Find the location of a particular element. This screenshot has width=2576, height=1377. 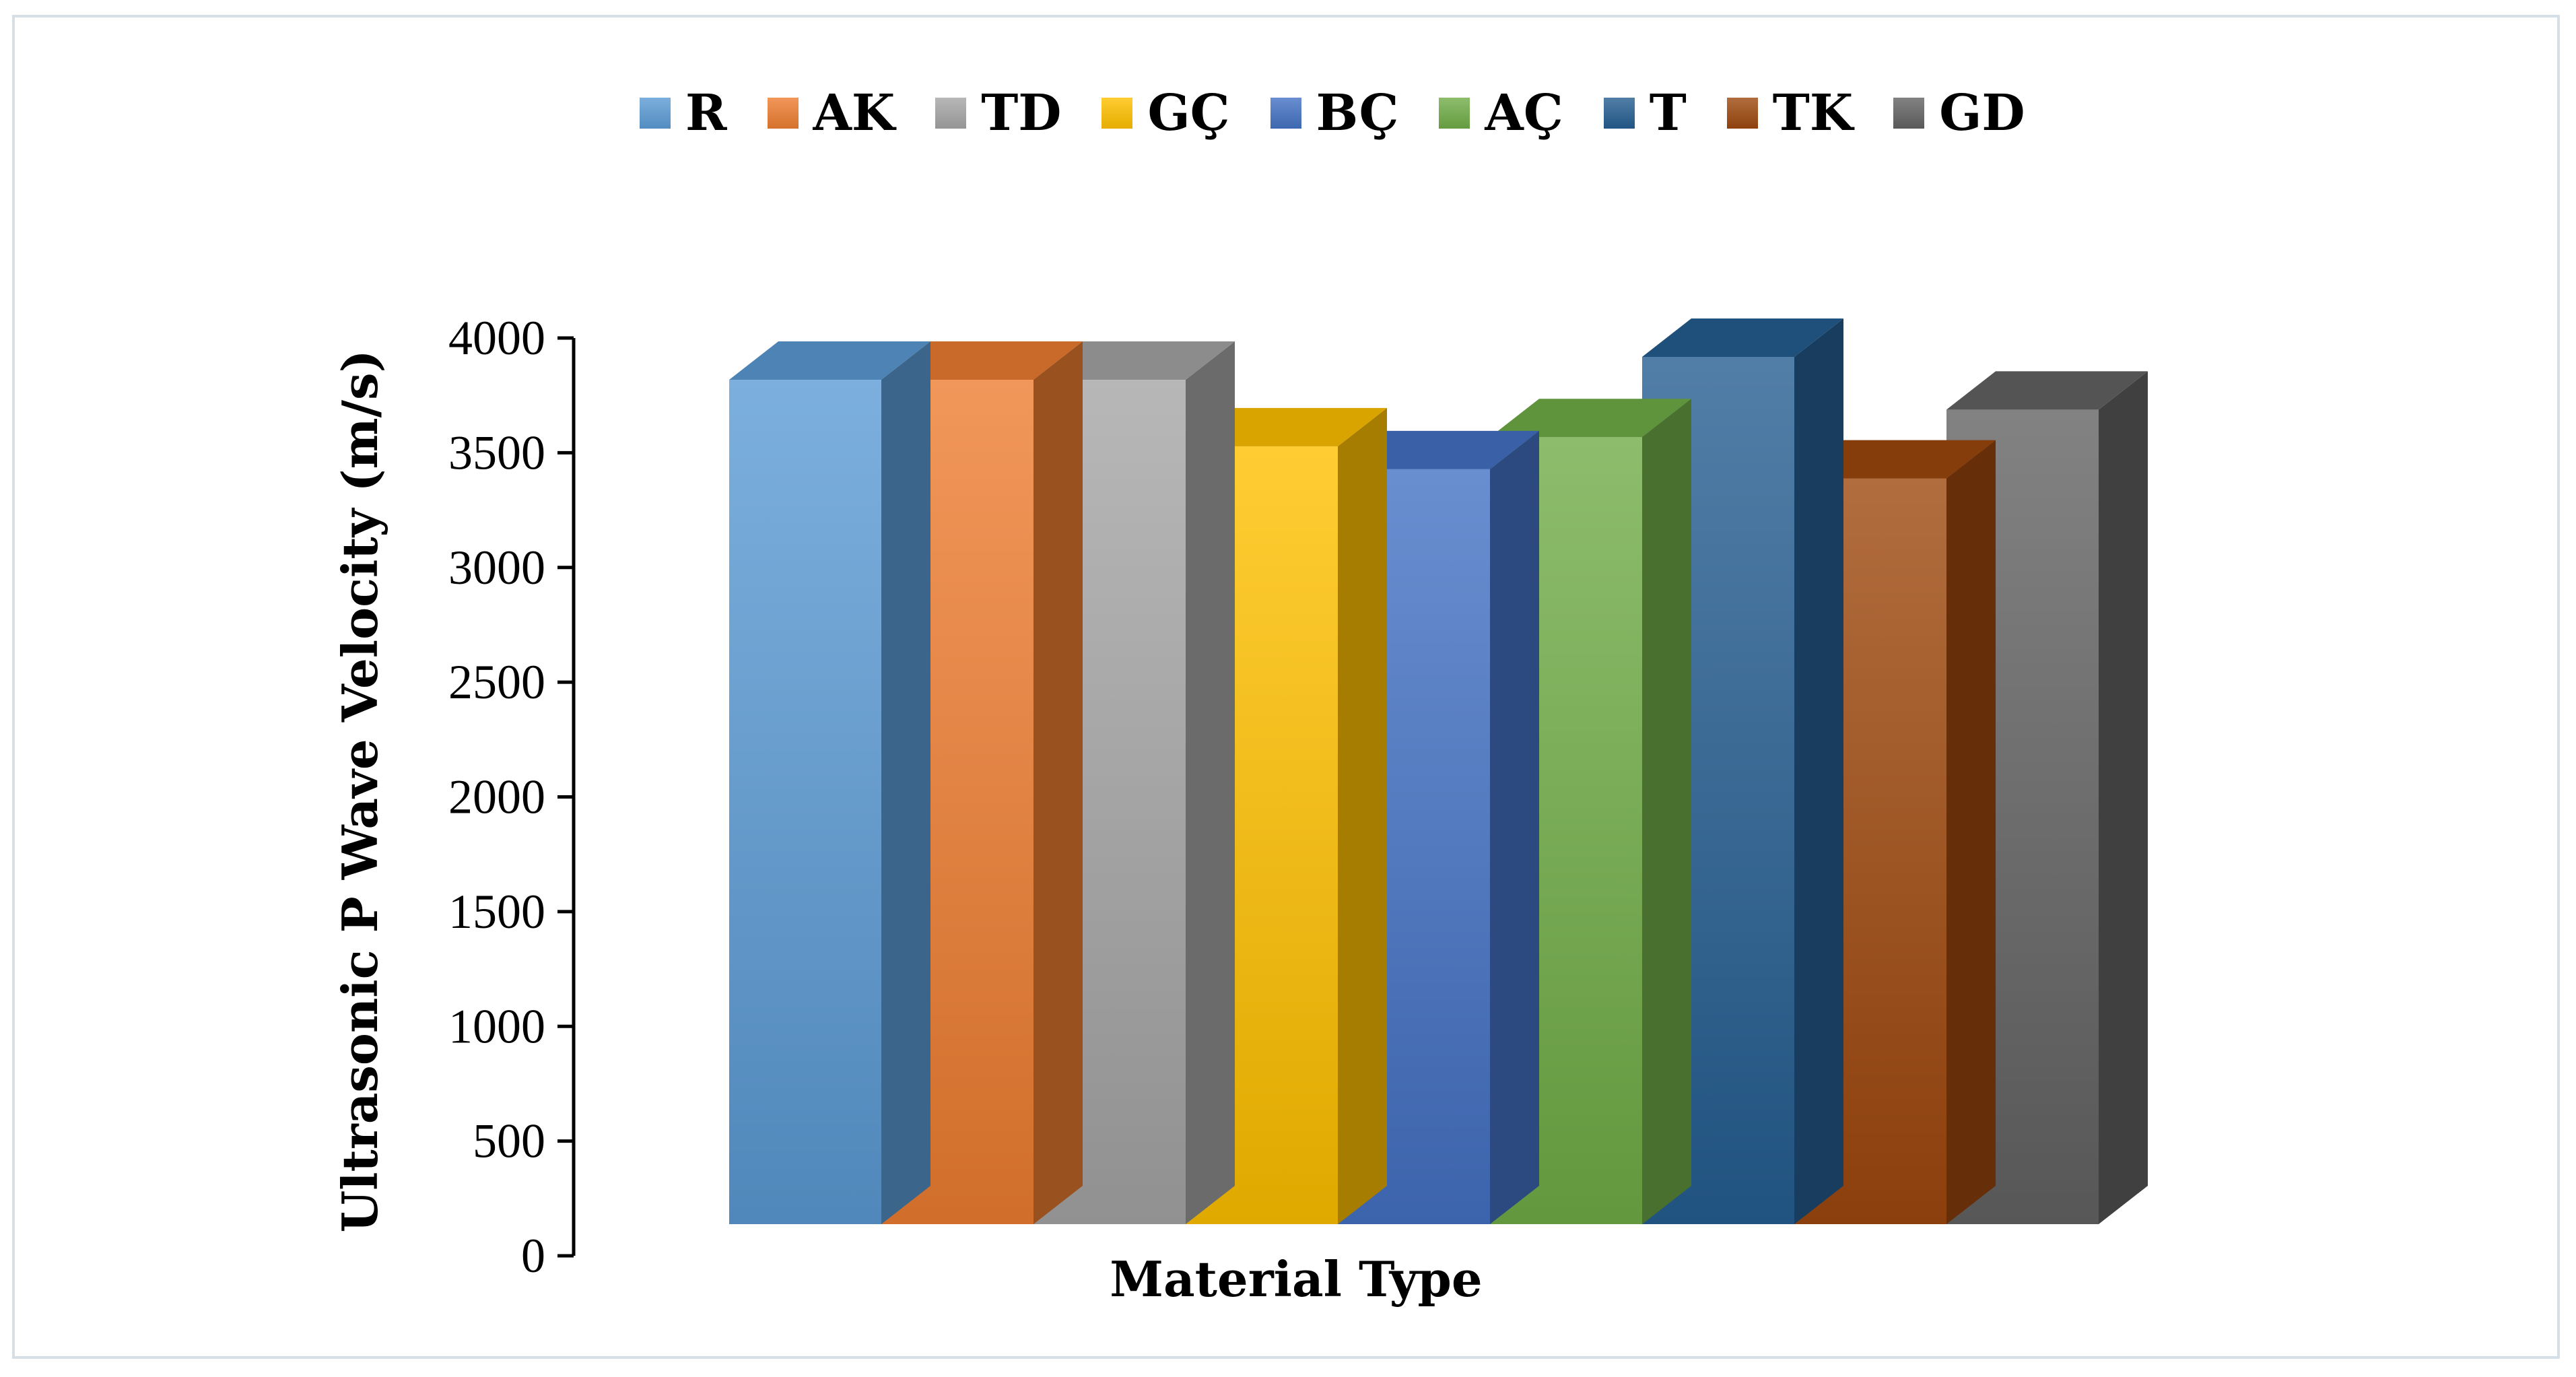

legend-item-6: T is located at coordinates (1645, 113).